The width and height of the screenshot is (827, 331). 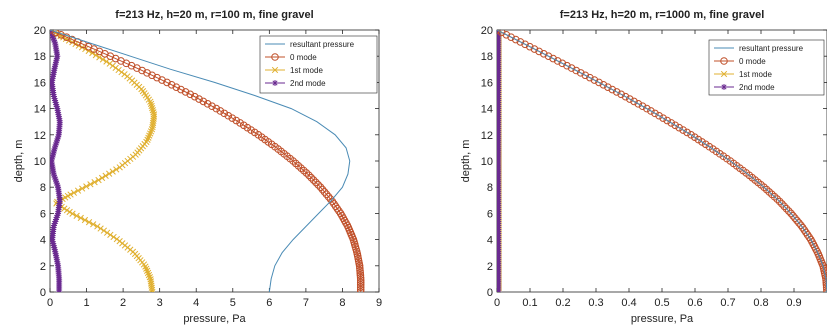 What do you see at coordinates (40, 110) in the screenshot?
I see `y-tick-label: 14` at bounding box center [40, 110].